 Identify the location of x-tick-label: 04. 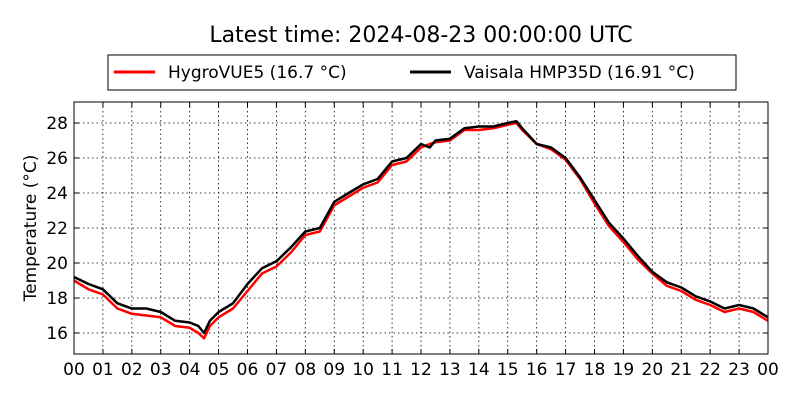
(190, 370).